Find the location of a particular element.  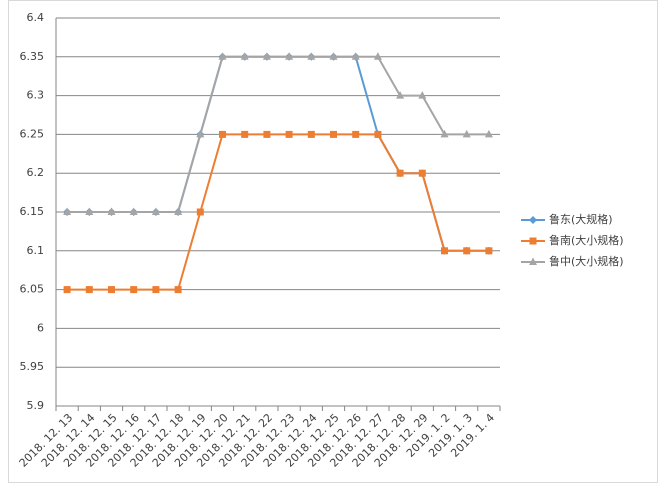

y-tick-label: 5.9 is located at coordinates (36, 405).